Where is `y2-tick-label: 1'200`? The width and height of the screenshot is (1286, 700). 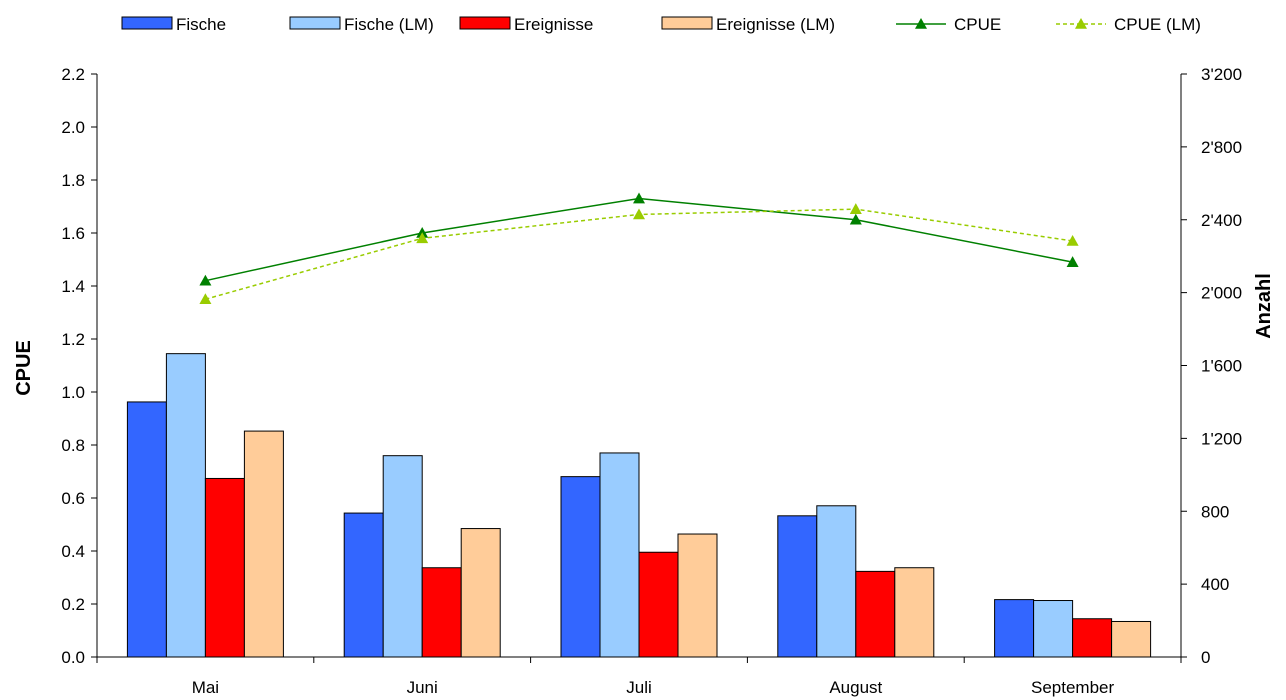
y2-tick-label: 1'200 is located at coordinates (1221, 438).